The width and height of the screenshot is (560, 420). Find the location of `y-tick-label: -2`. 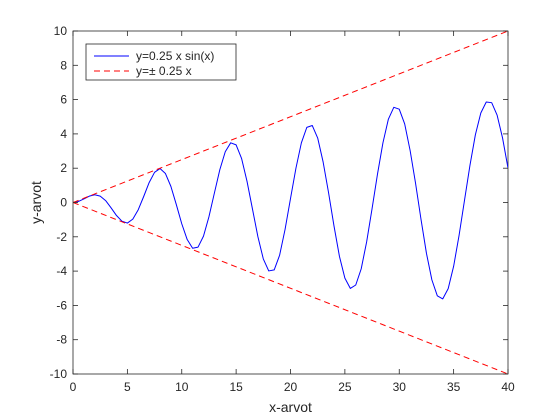

y-tick-label: -2 is located at coordinates (61, 237).